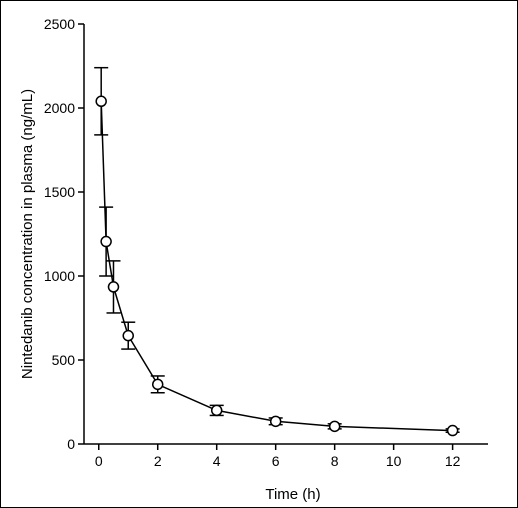 The width and height of the screenshot is (518, 508). Describe the element at coordinates (59, 108) in the screenshot. I see `y-tick-label: 2000` at that location.